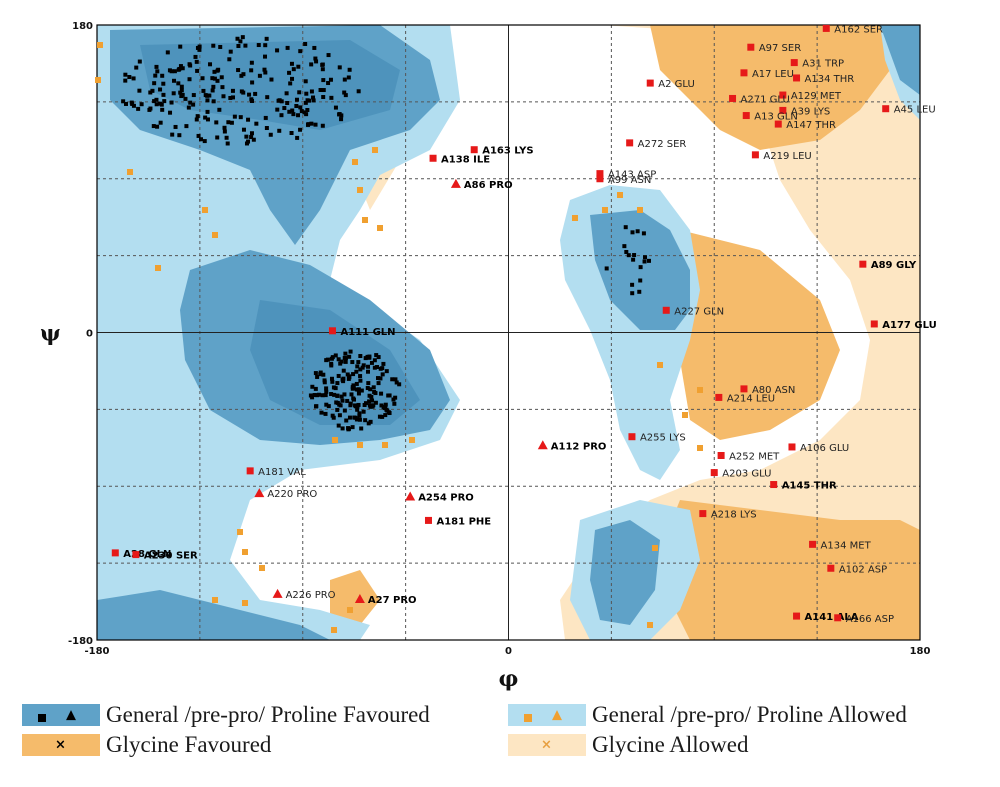  I want to click on residue-label: A143 ASP, so click(632, 175).